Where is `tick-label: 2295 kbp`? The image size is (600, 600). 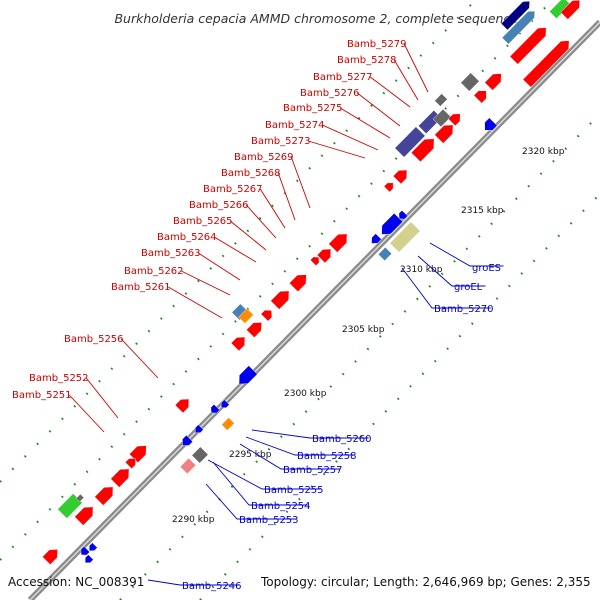 tick-label: 2295 kbp is located at coordinates (250, 455).